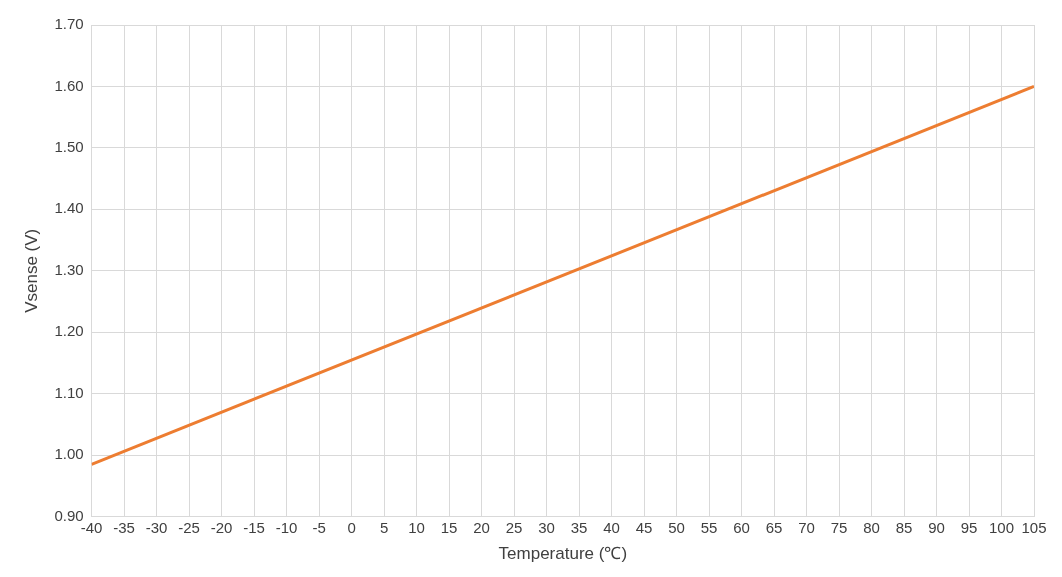 This screenshot has width=1062, height=577. I want to click on y-tick-label: 1.60, so click(69, 85).